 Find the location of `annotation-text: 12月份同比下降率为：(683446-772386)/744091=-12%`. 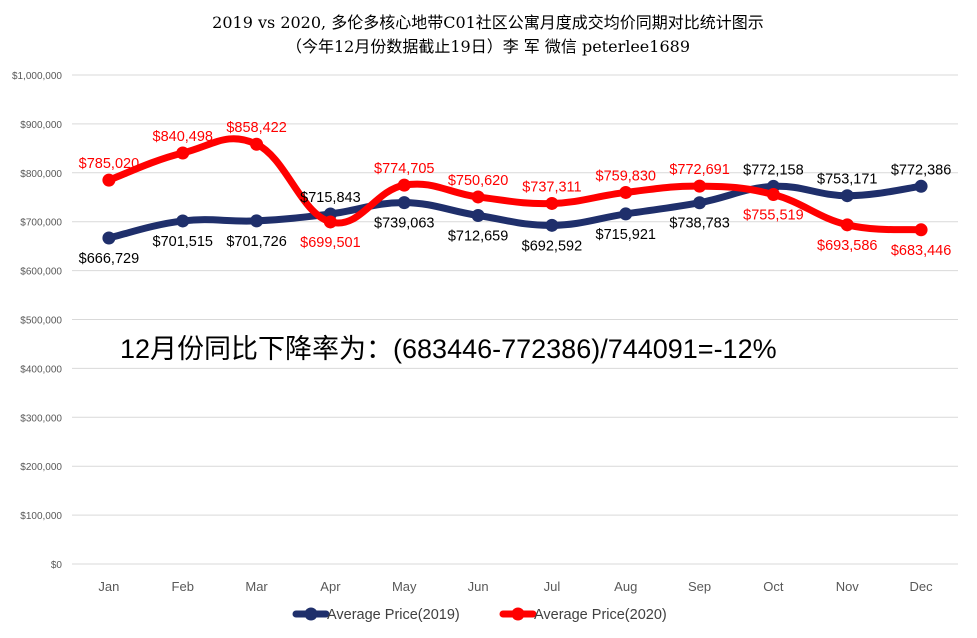

annotation-text: 12月份同比下降率为：(683446-772386)/744091=-12% is located at coordinates (448, 349).